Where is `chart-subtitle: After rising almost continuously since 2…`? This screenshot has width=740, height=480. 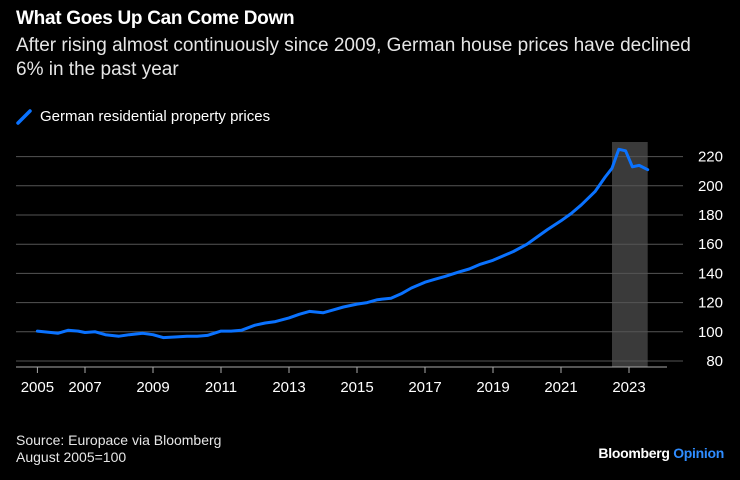 chart-subtitle: After rising almost continuously since 2… is located at coordinates (353, 57).